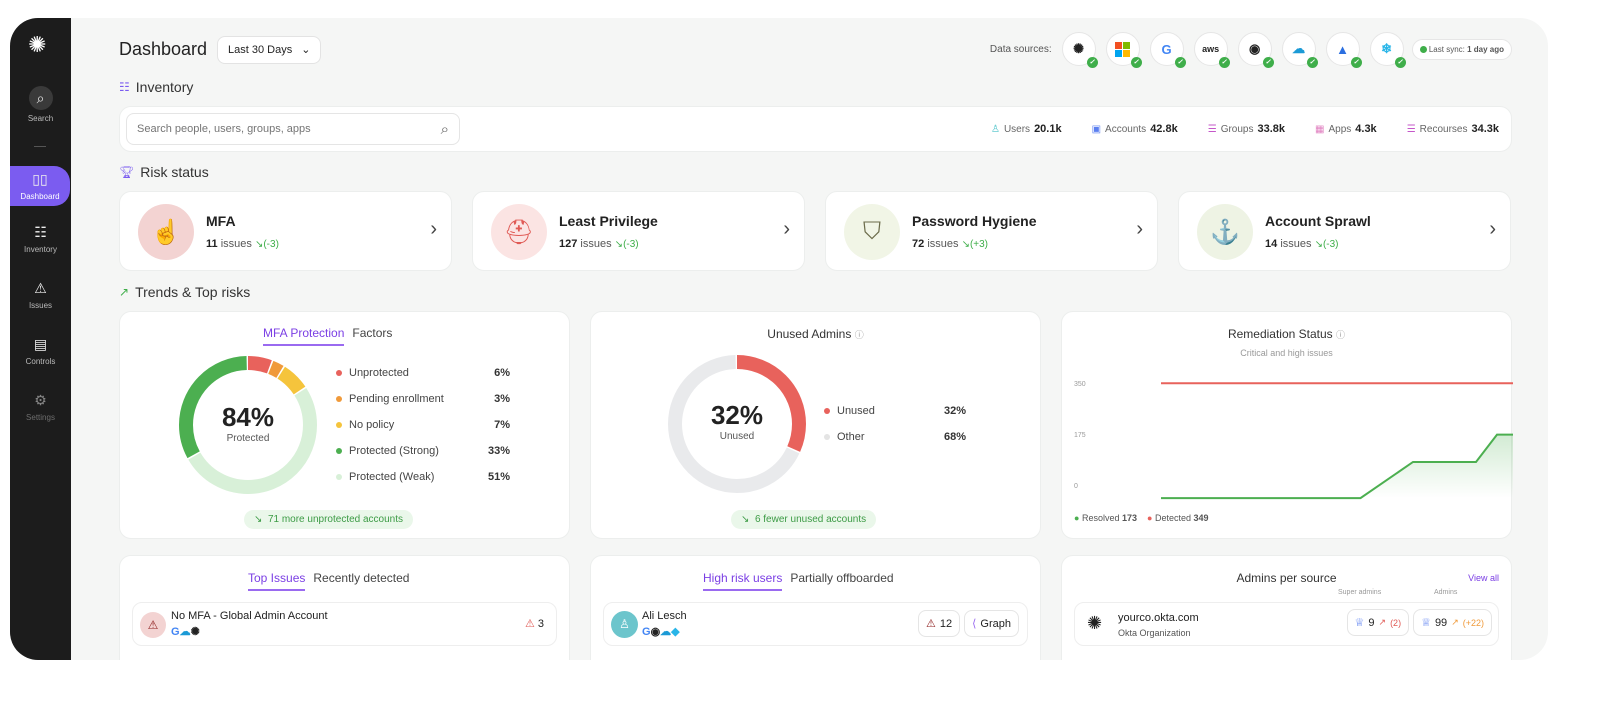 The image size is (1616, 706). Describe the element at coordinates (40, 186) in the screenshot. I see `sidebar-item-dashboard: ▯▯ Dashboard` at that location.